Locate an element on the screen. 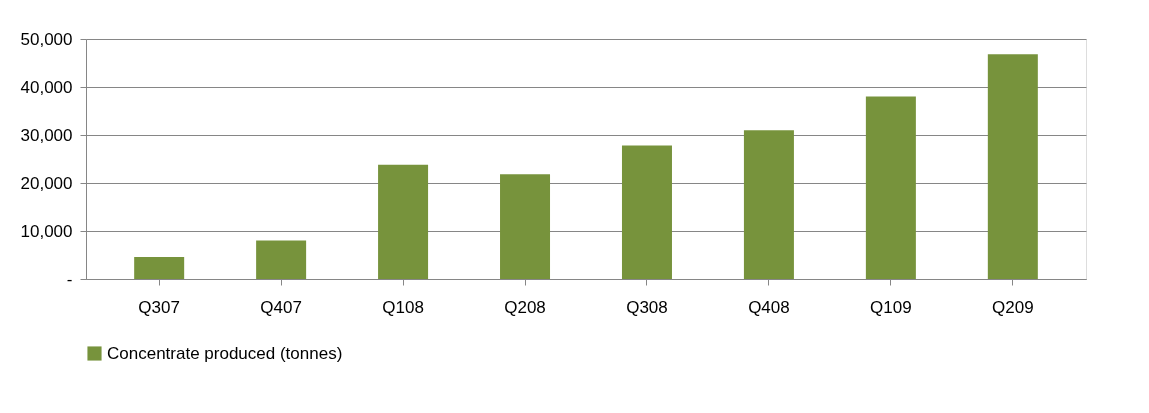 The height and width of the screenshot is (413, 1149). x-tick-label: Q208 is located at coordinates (525, 307).